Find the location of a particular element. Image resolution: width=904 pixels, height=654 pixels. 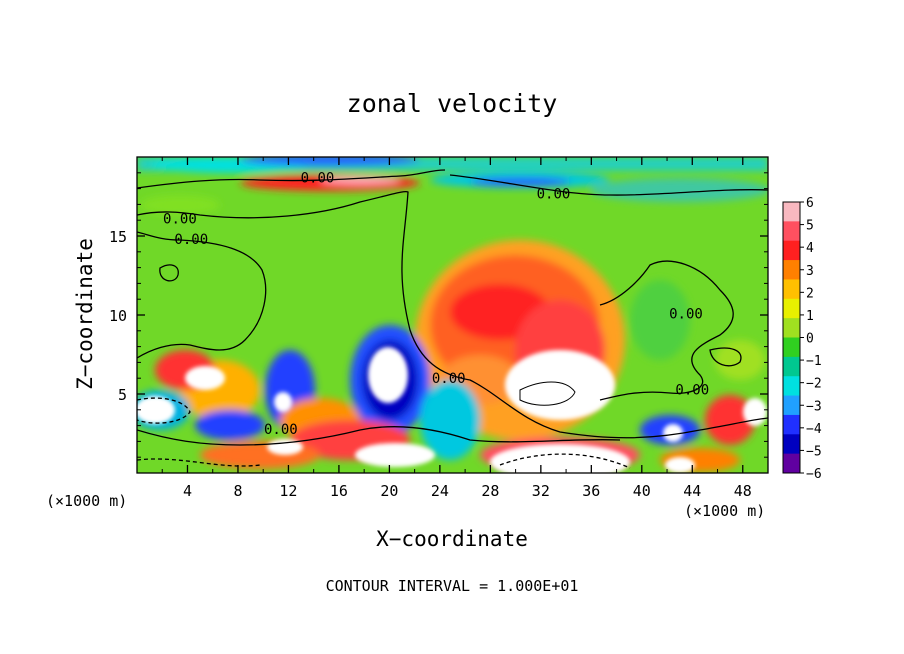

x-tick-label: 36 is located at coordinates (591, 491).